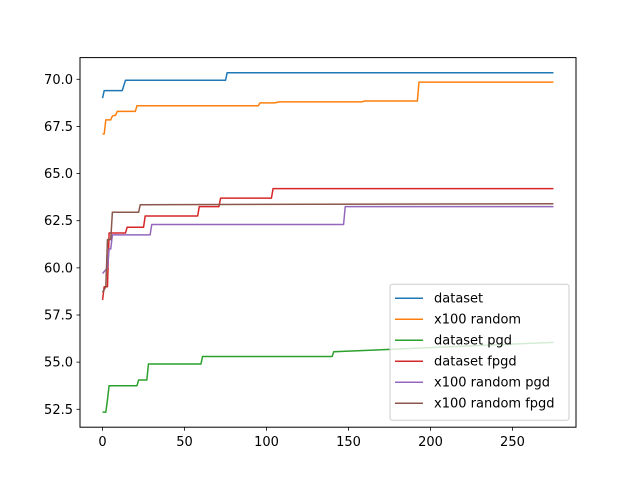 Image resolution: width=640 pixels, height=480 pixels. Describe the element at coordinates (58, 363) in the screenshot. I see `y-tick-label: 55.0` at that location.